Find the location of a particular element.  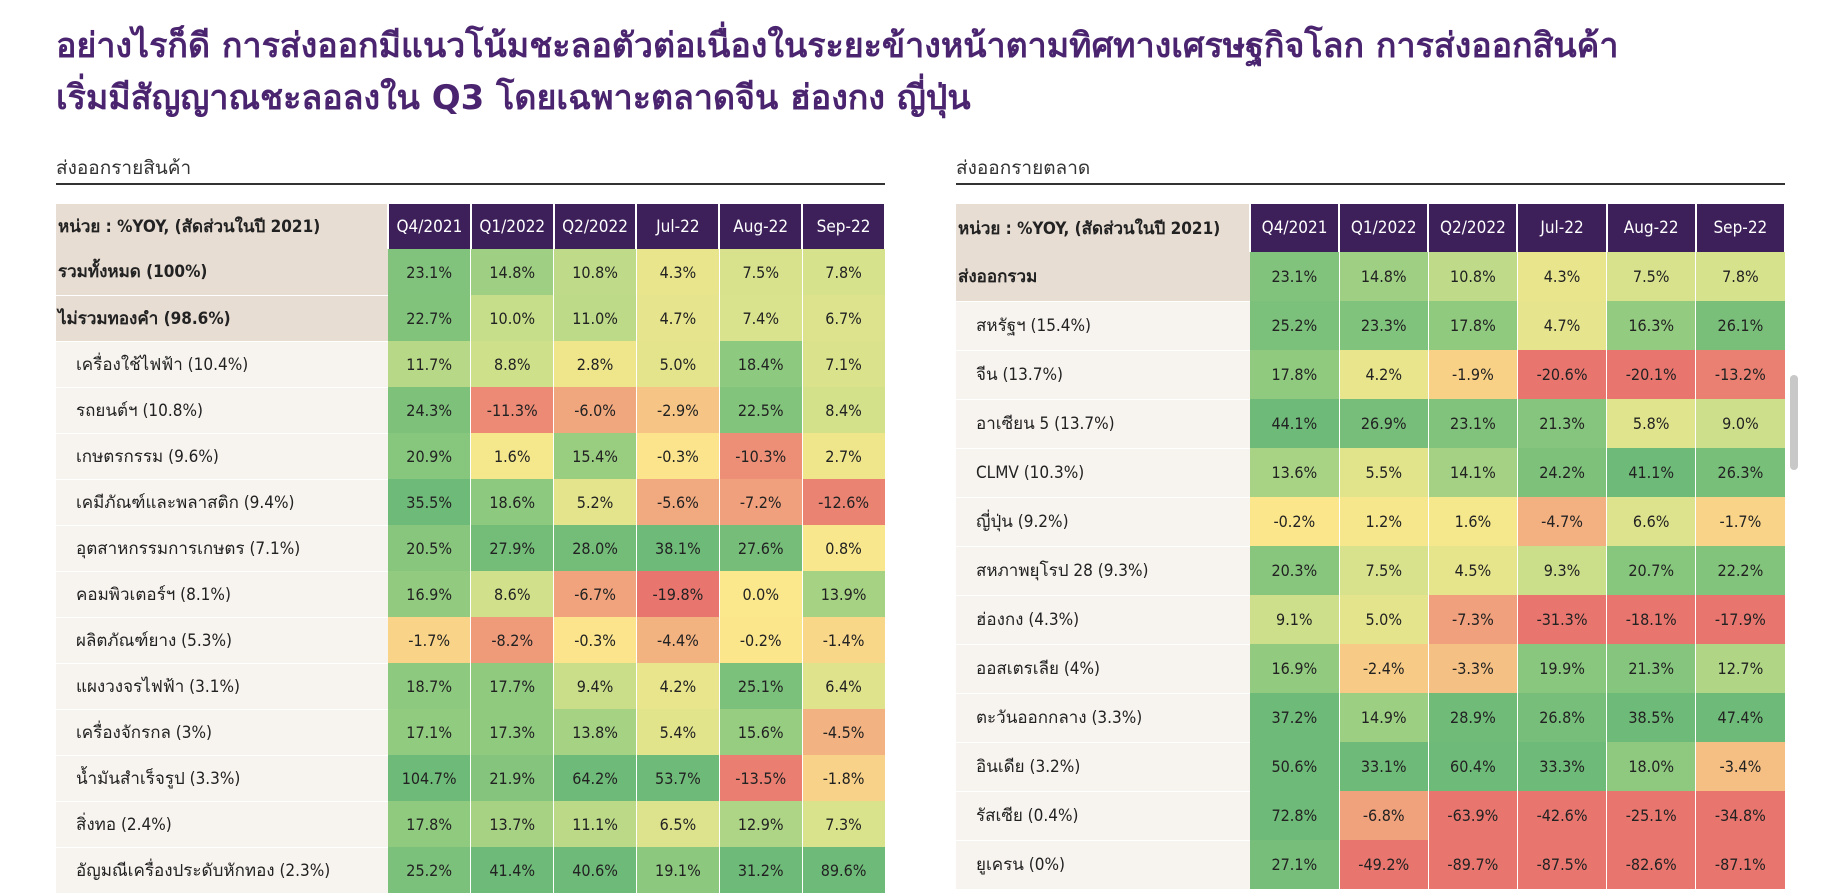

product-row-label: อัญมณีเครื่องประดับหักทอง (2.3%) is located at coordinates (222, 870).